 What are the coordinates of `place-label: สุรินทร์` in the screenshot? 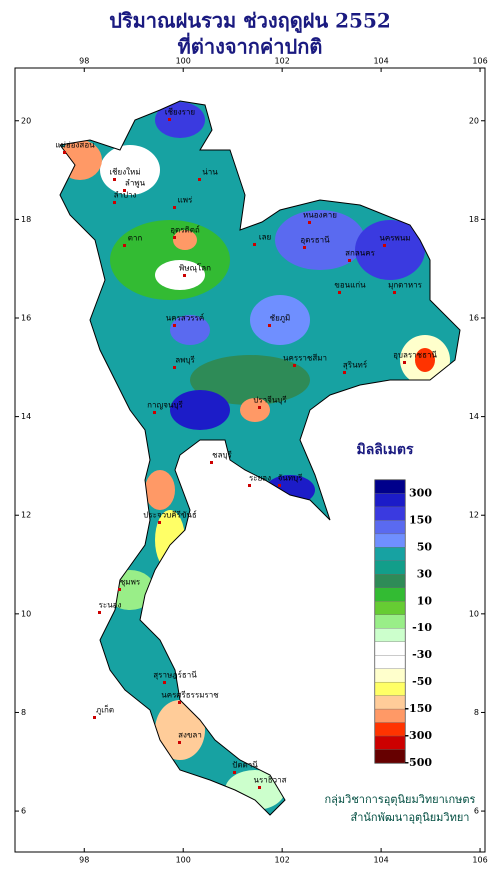 It's located at (355, 365).